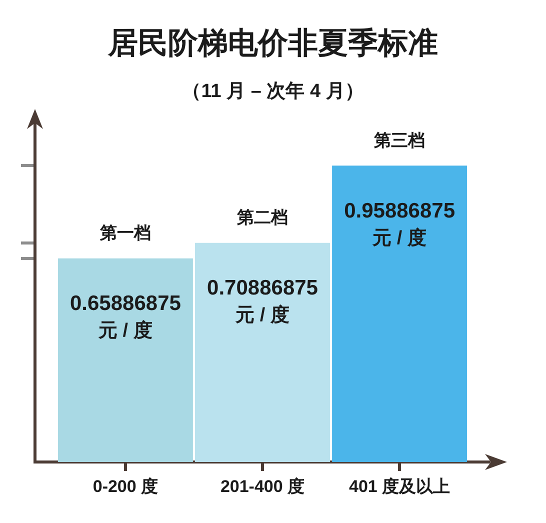  Describe the element at coordinates (273, 92) in the screenshot. I see `chart-subtitle: （11 月 – 次年 4 月）` at that location.